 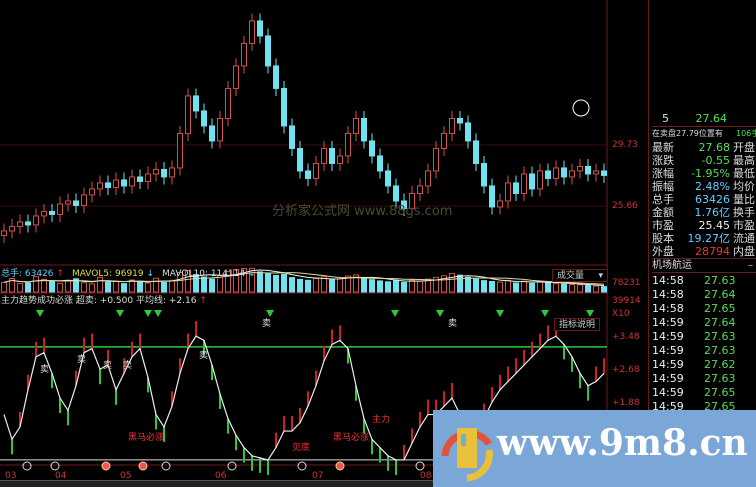 I want to click on mavol5-label: MAVOL5: 96919, so click(x=107, y=274).